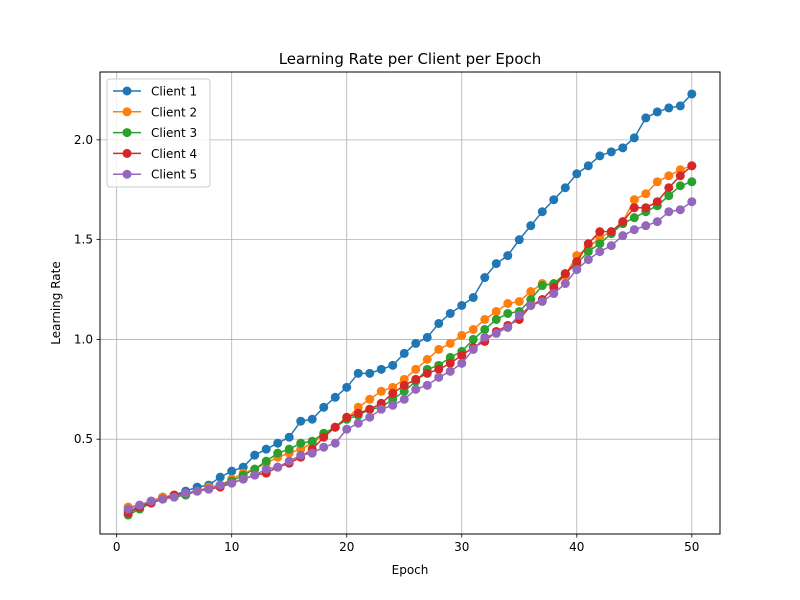 The image size is (800, 600). What do you see at coordinates (87, 289) in the screenshot?
I see `y-axis: 0.5 1.0 1.5 2.0` at bounding box center [87, 289].